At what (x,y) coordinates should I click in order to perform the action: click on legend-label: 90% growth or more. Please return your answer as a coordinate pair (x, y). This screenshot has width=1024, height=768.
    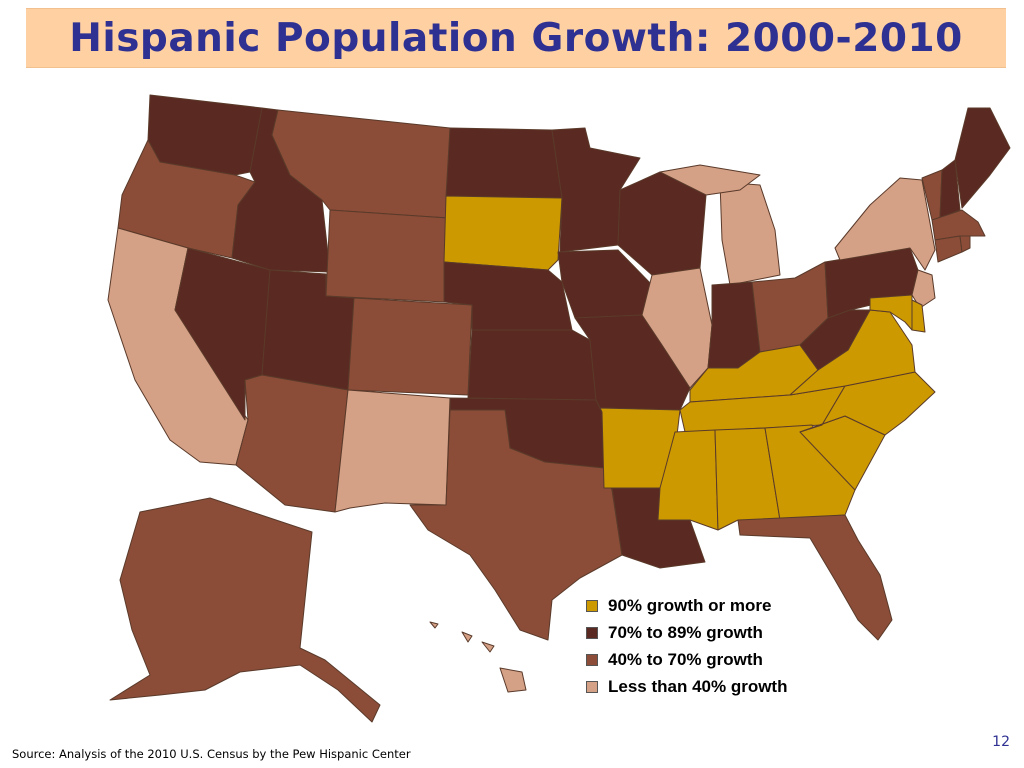
    Looking at the image, I should click on (690, 605).